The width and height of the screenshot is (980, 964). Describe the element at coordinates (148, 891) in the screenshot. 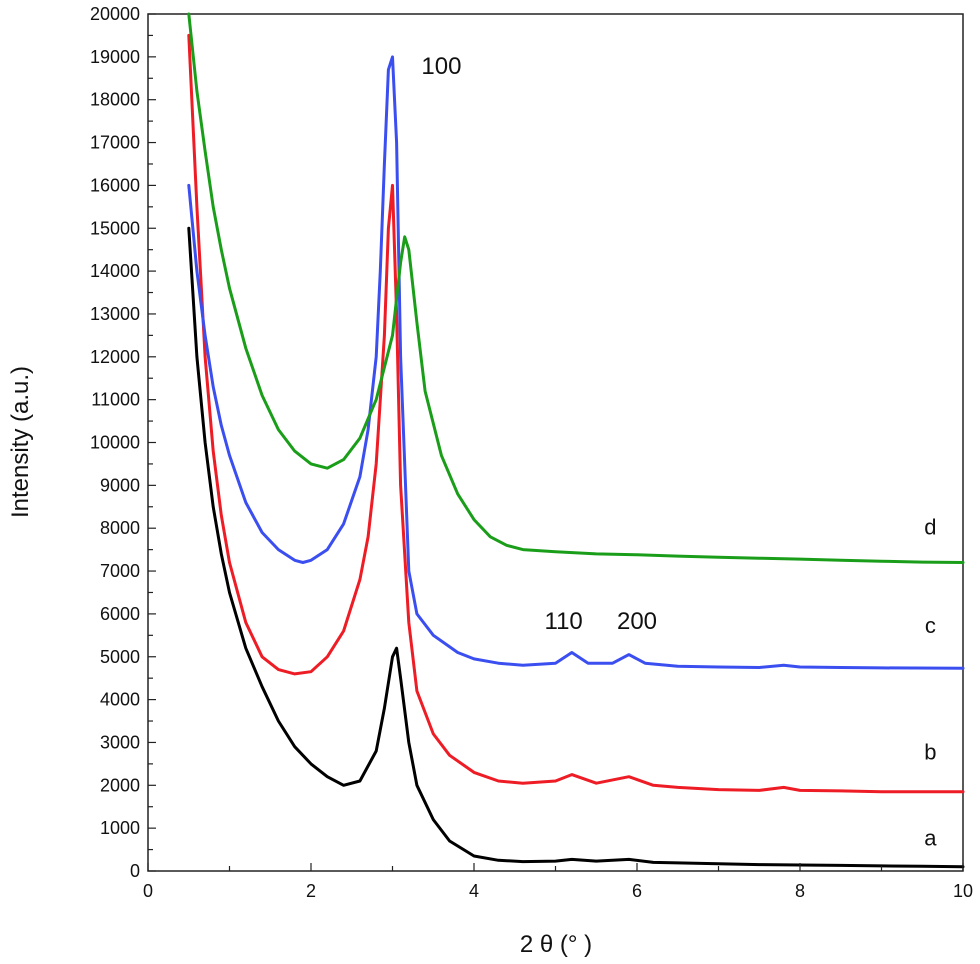

I see `x-tick-label: 0` at that location.